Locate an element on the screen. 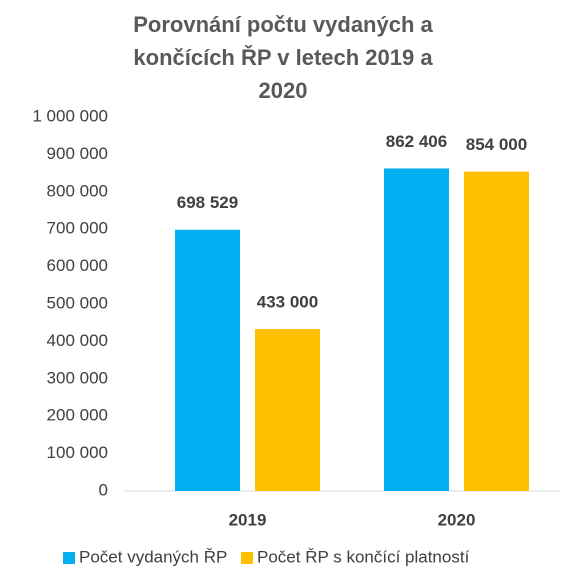 This screenshot has height=574, width=566. y-tick-label: 300 000 is located at coordinates (77, 377).